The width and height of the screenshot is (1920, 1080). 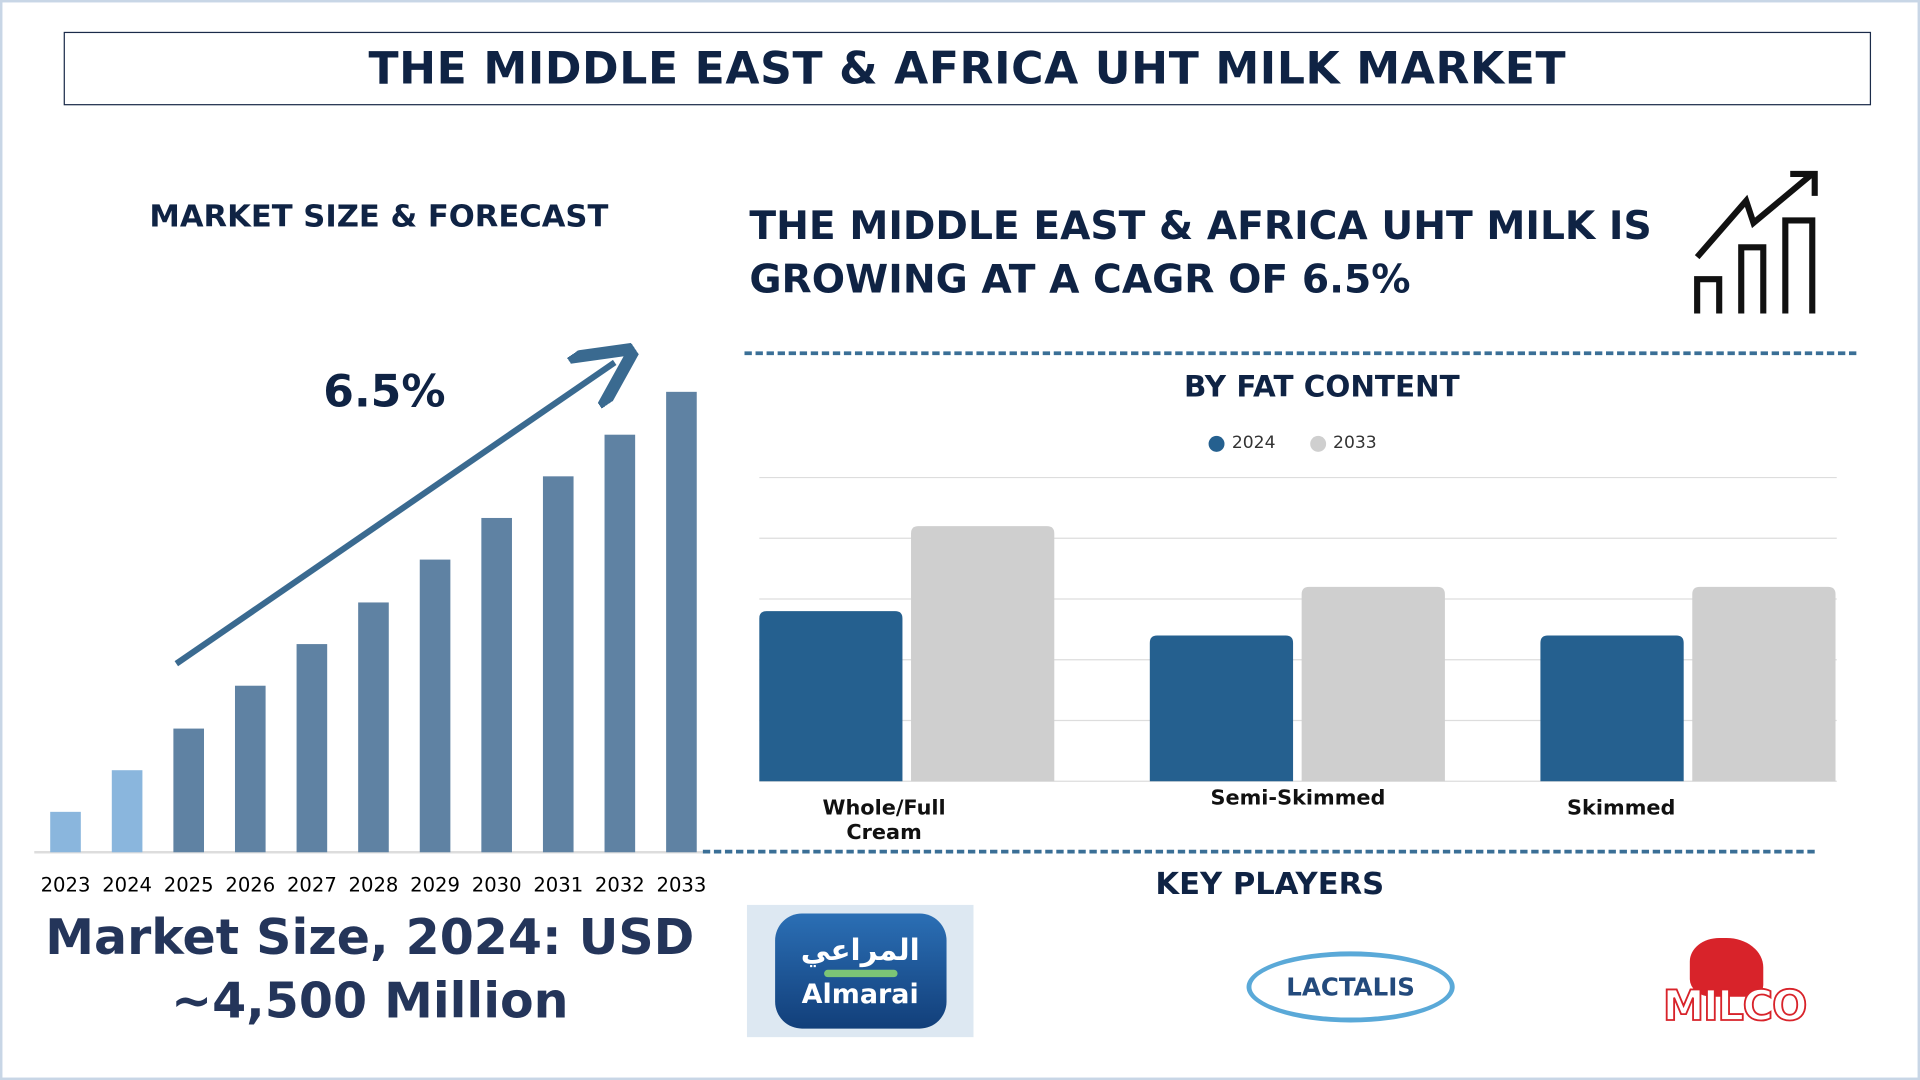 I want to click on page-title: THE MIDDLE EAST & AFRICA UHT MILK MARKET, so click(x=967, y=68).